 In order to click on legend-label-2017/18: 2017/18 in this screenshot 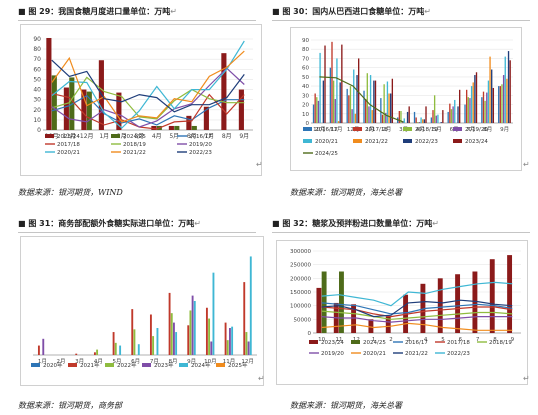, I will do `click(458, 343)`.